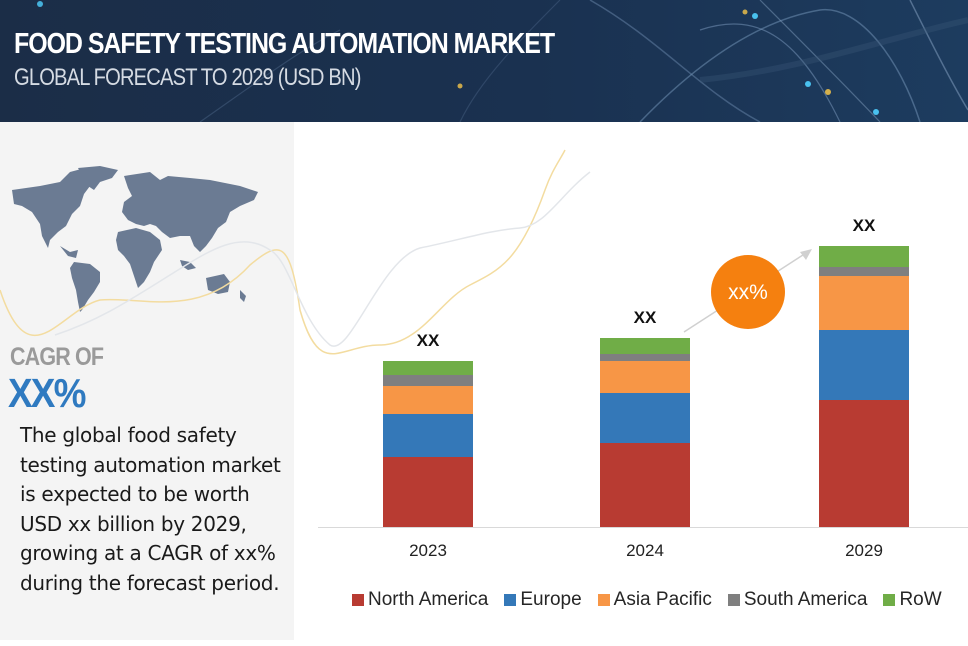  What do you see at coordinates (428, 550) in the screenshot?
I see `x-tick-label-2023: 2023` at bounding box center [428, 550].